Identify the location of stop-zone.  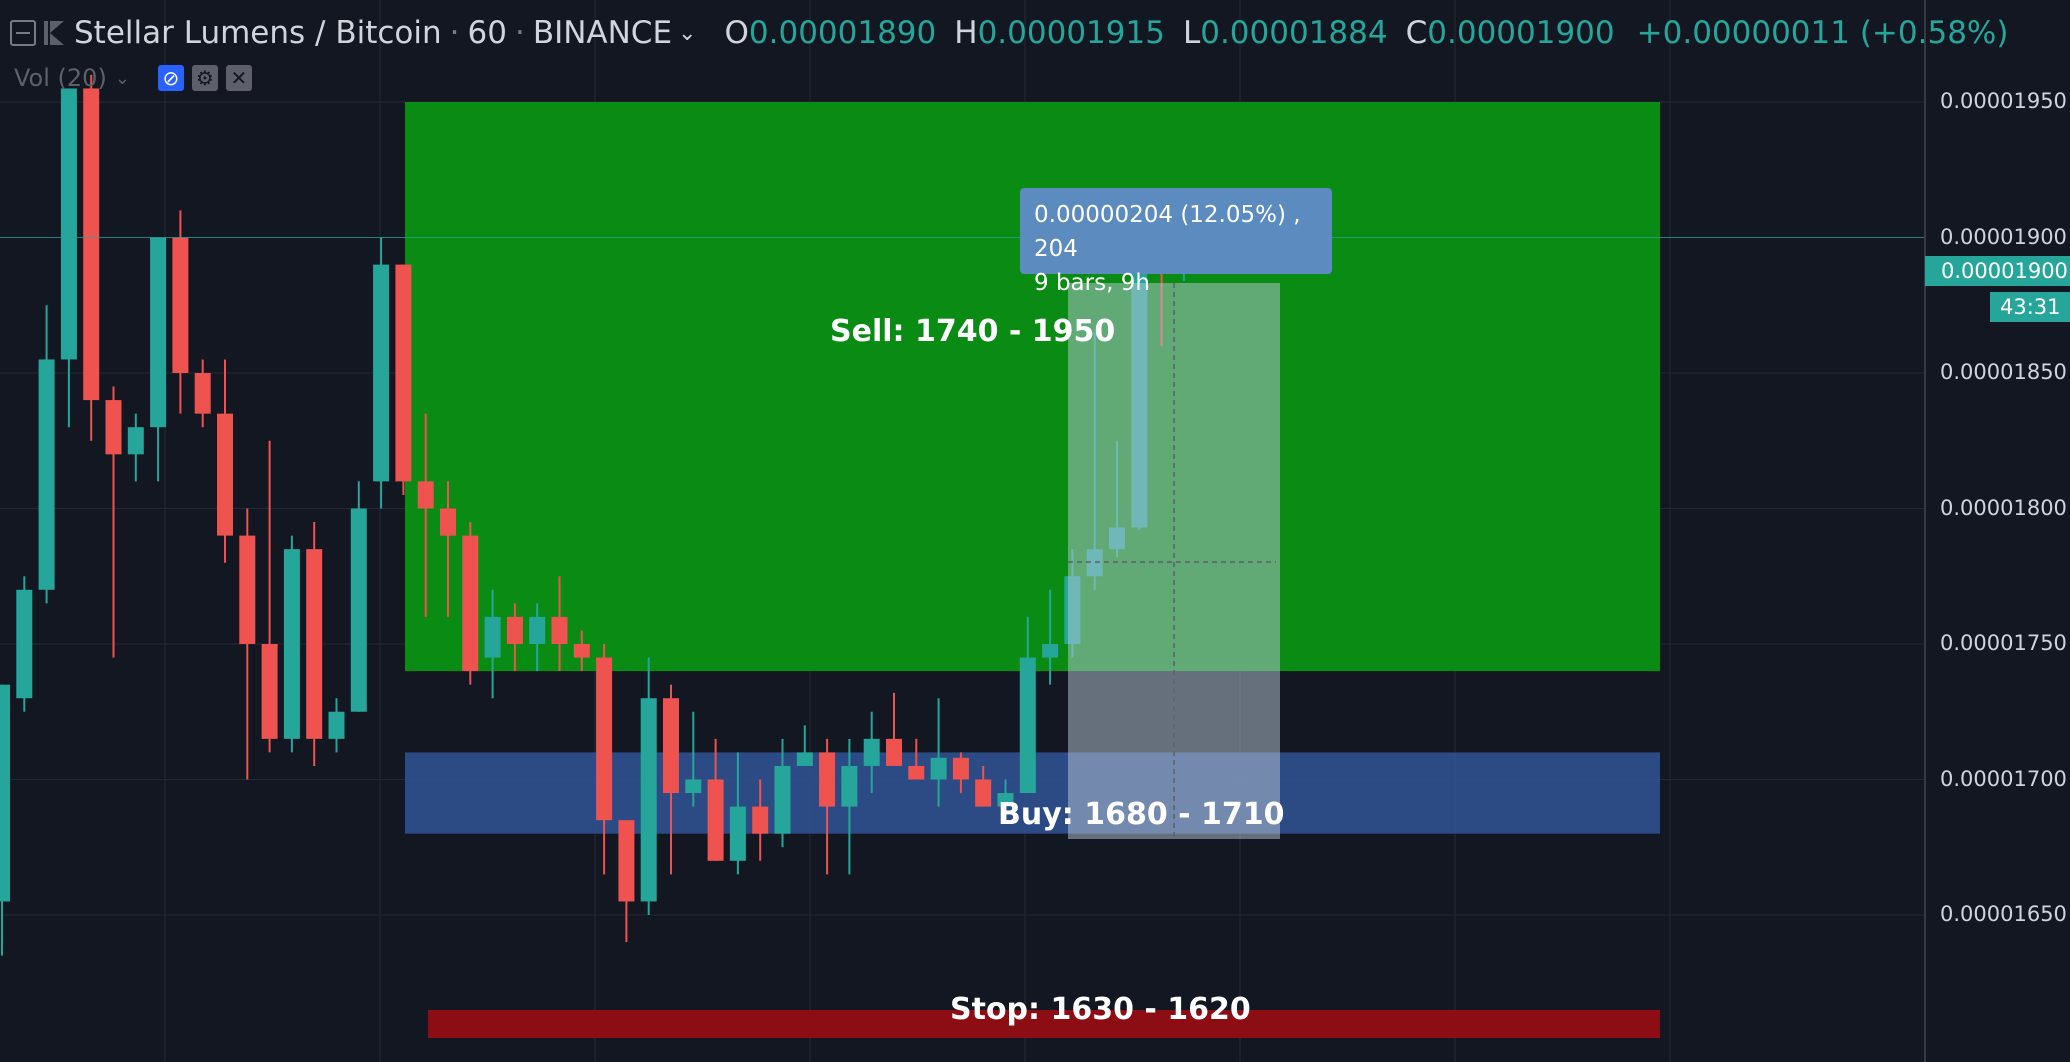
(1044, 1024).